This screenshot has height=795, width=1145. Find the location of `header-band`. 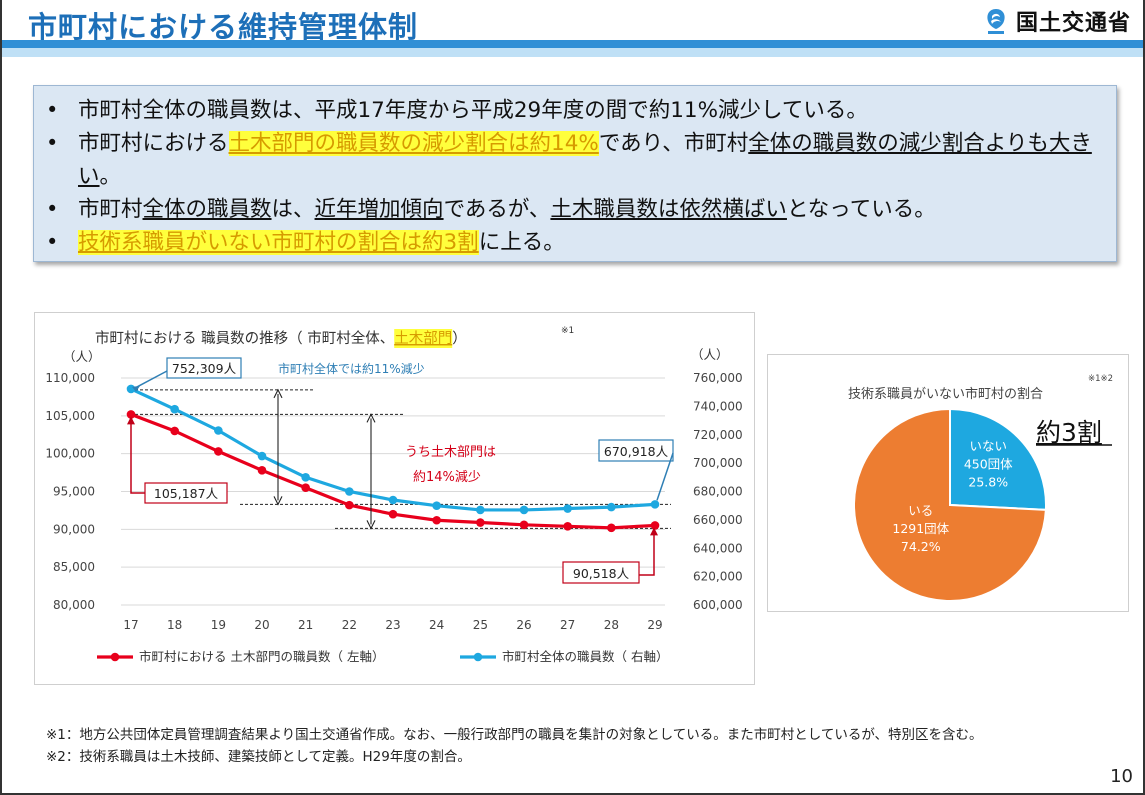

header-band is located at coordinates (572, 44).